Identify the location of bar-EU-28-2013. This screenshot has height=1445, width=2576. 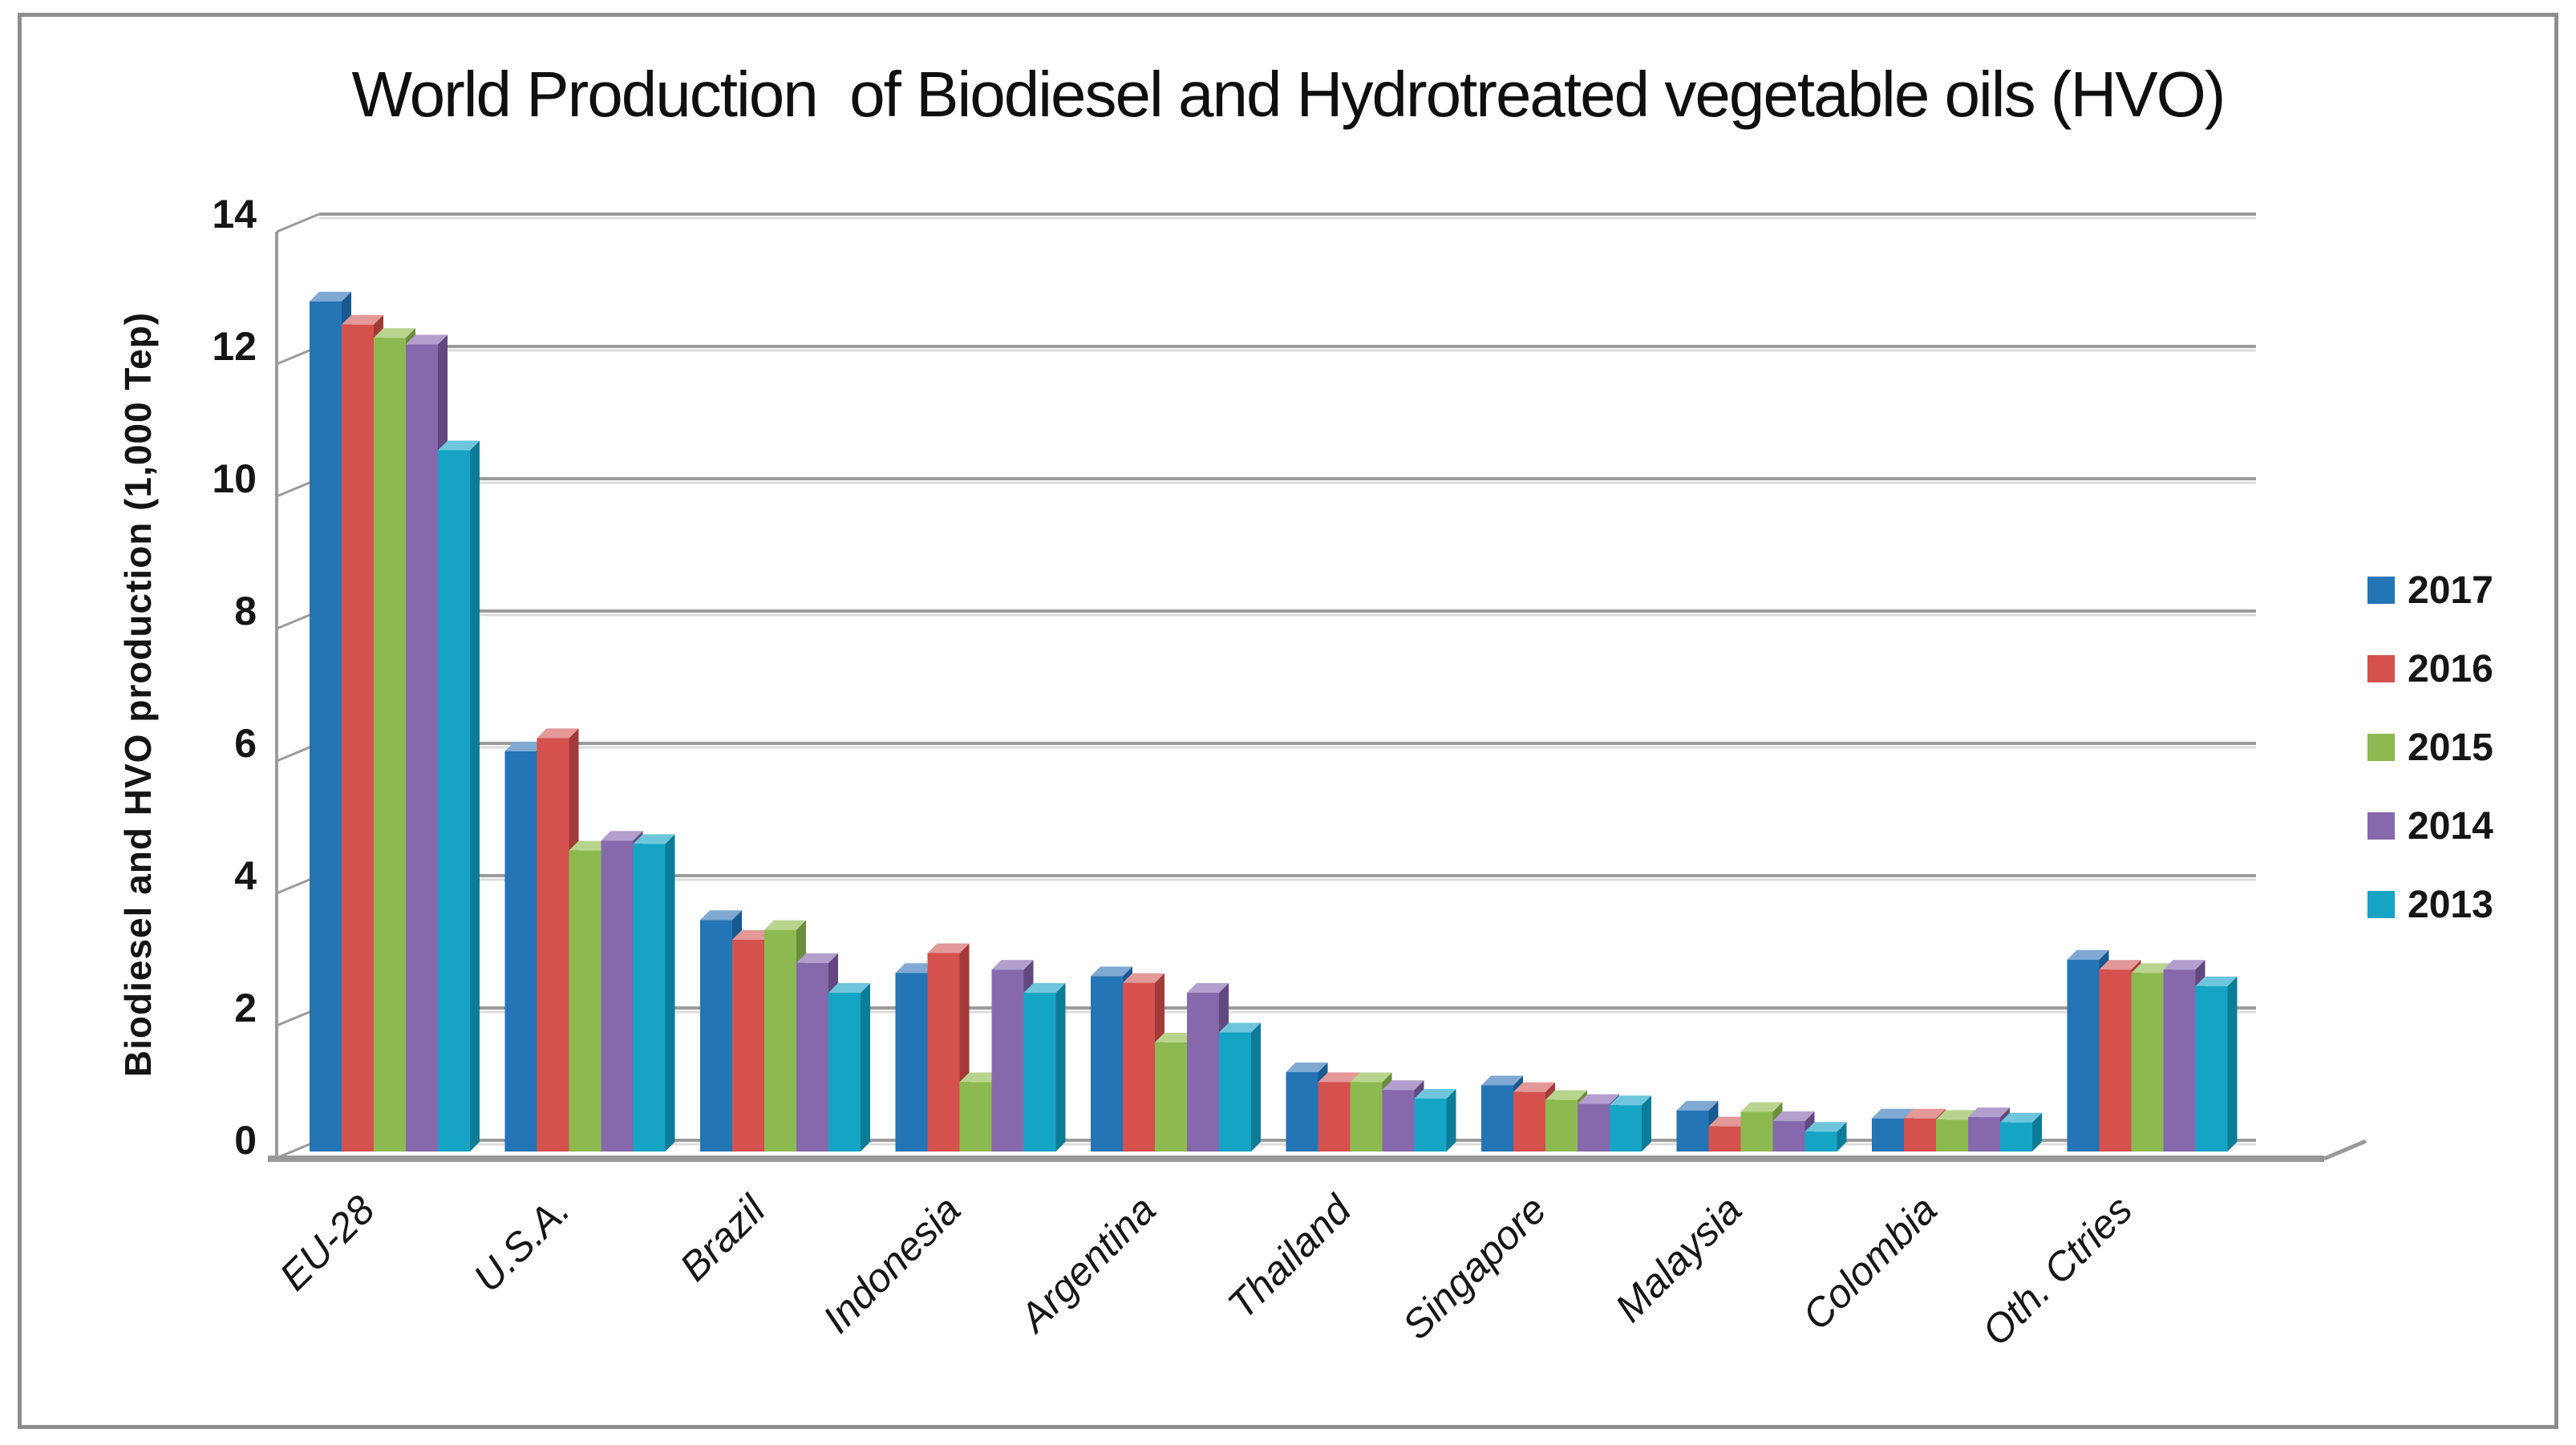
(459, 796).